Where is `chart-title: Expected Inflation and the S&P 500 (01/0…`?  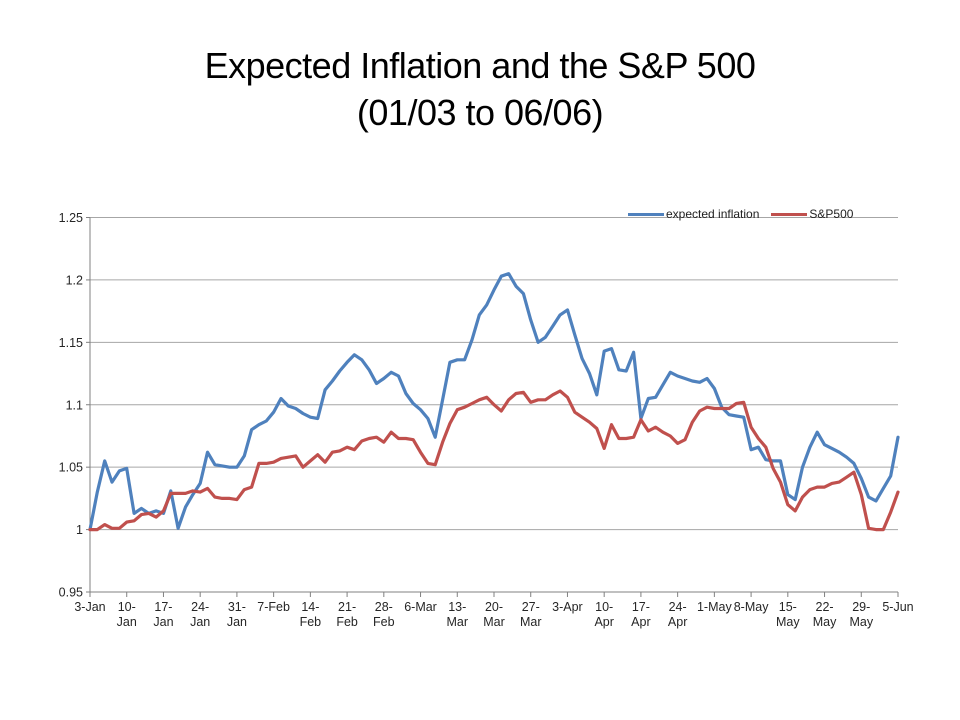
chart-title: Expected Inflation and the S&P 500 (01/0… is located at coordinates (480, 89).